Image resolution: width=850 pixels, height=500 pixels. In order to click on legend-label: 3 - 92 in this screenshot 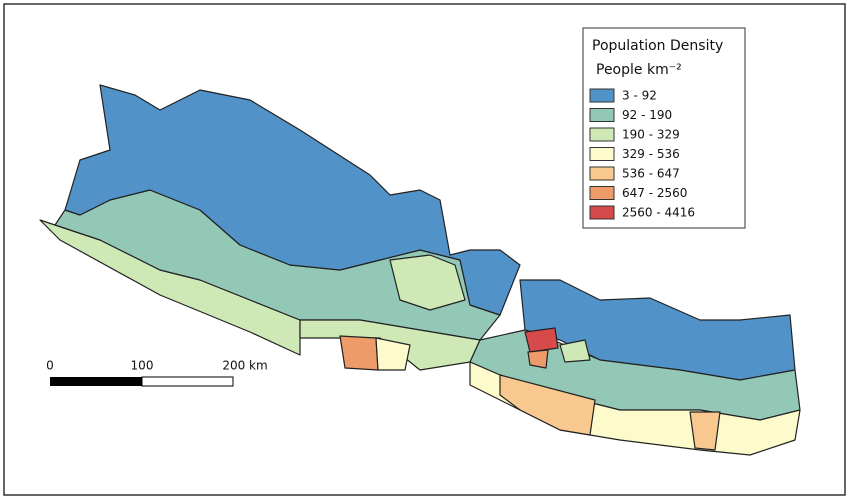, I will do `click(639, 96)`.